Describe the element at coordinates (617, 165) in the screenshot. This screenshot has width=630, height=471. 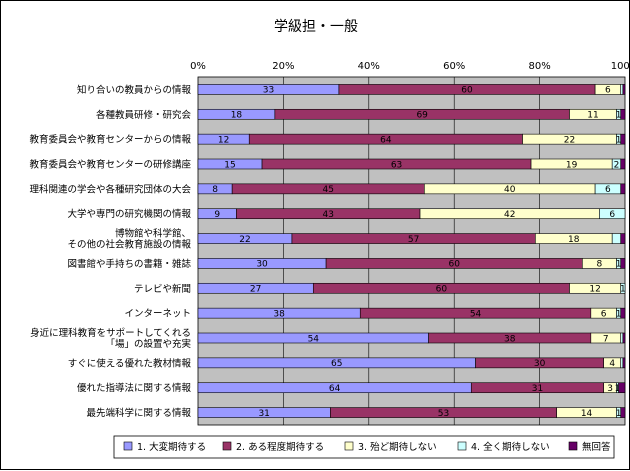
I see `data-label: 2` at that location.